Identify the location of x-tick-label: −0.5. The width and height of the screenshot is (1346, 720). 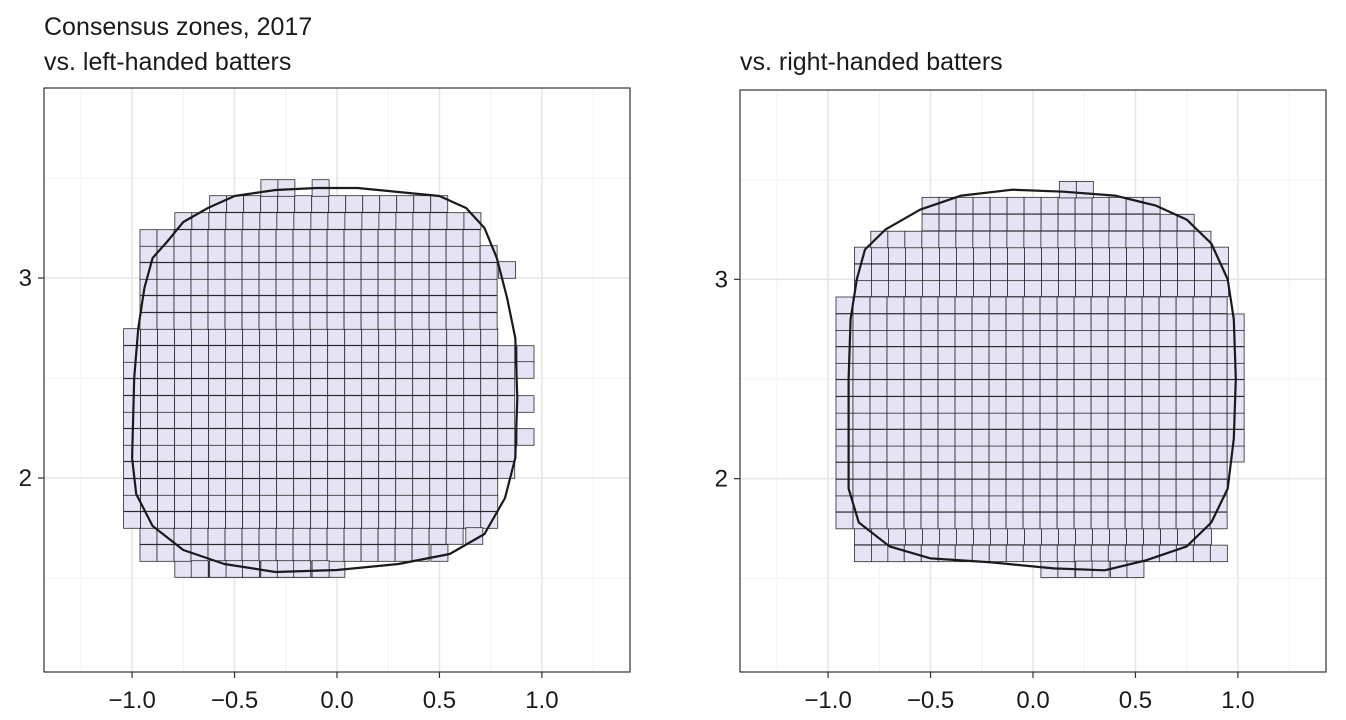
(234, 700).